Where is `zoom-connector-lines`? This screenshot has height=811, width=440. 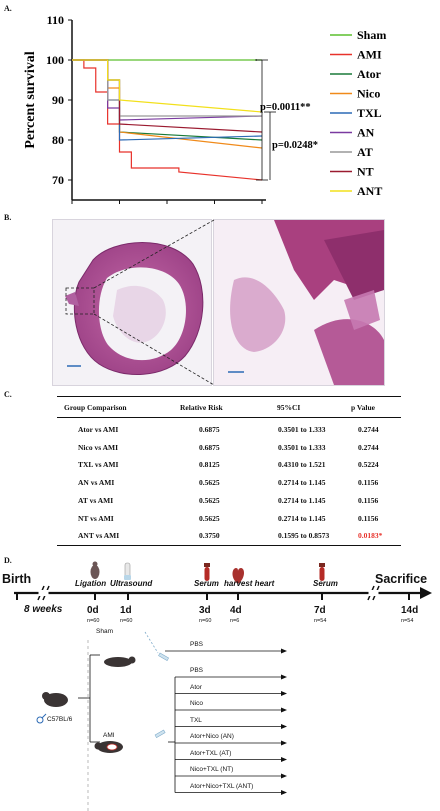
zoom-connector-lines is located at coordinates (140, 302).